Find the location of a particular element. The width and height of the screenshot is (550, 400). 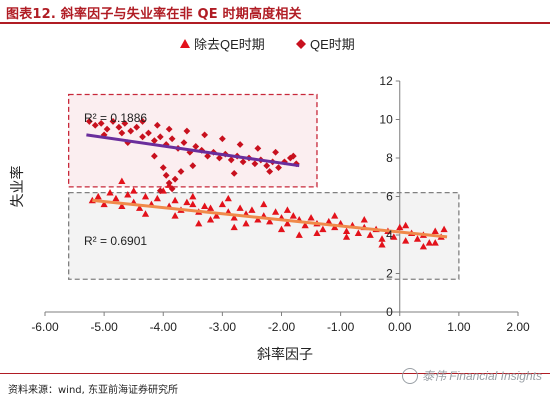

y-tick-label: 12 is located at coordinates (386, 81).